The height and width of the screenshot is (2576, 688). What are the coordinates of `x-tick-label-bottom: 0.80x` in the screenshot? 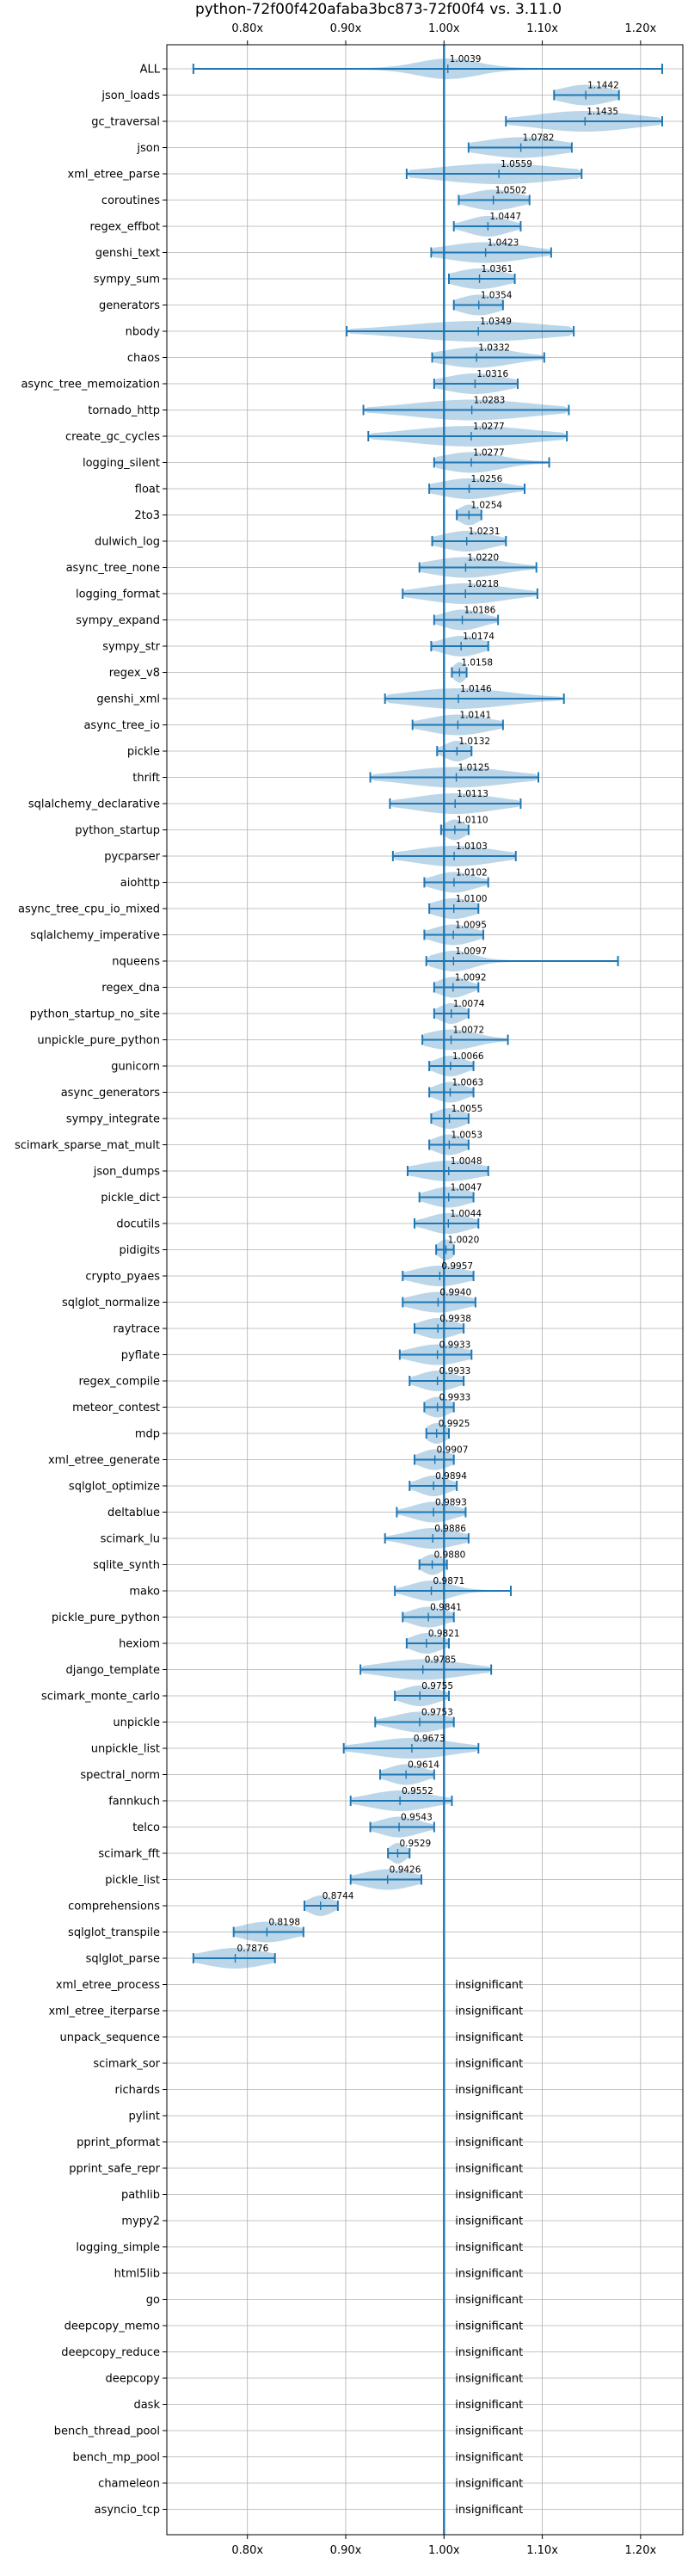 It's located at (247, 2550).